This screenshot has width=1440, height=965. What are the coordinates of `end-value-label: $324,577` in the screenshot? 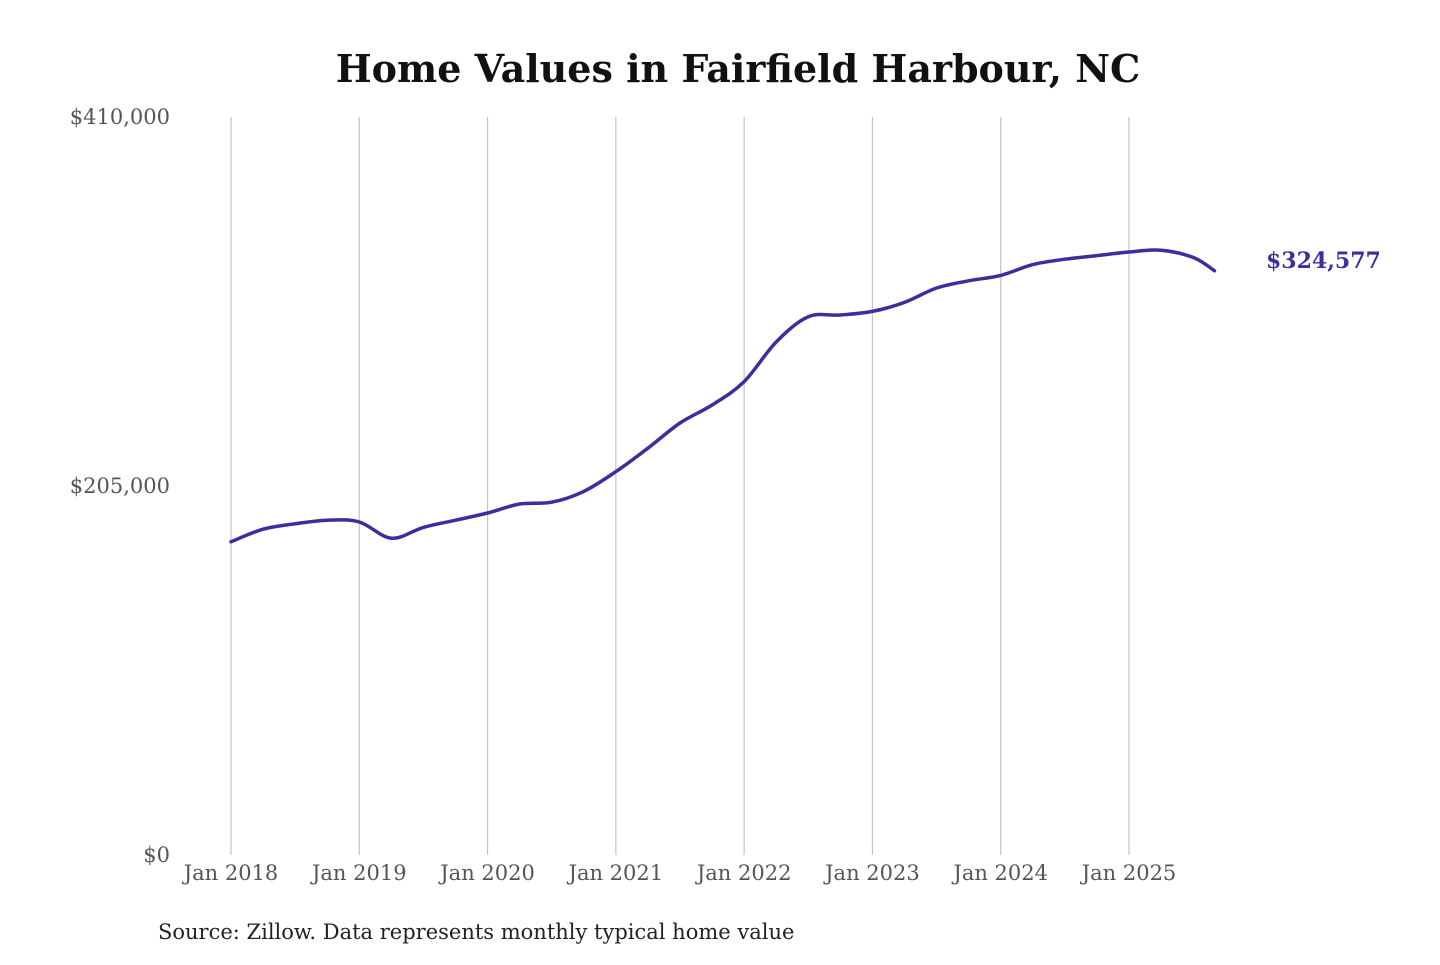 It's located at (1323, 261).